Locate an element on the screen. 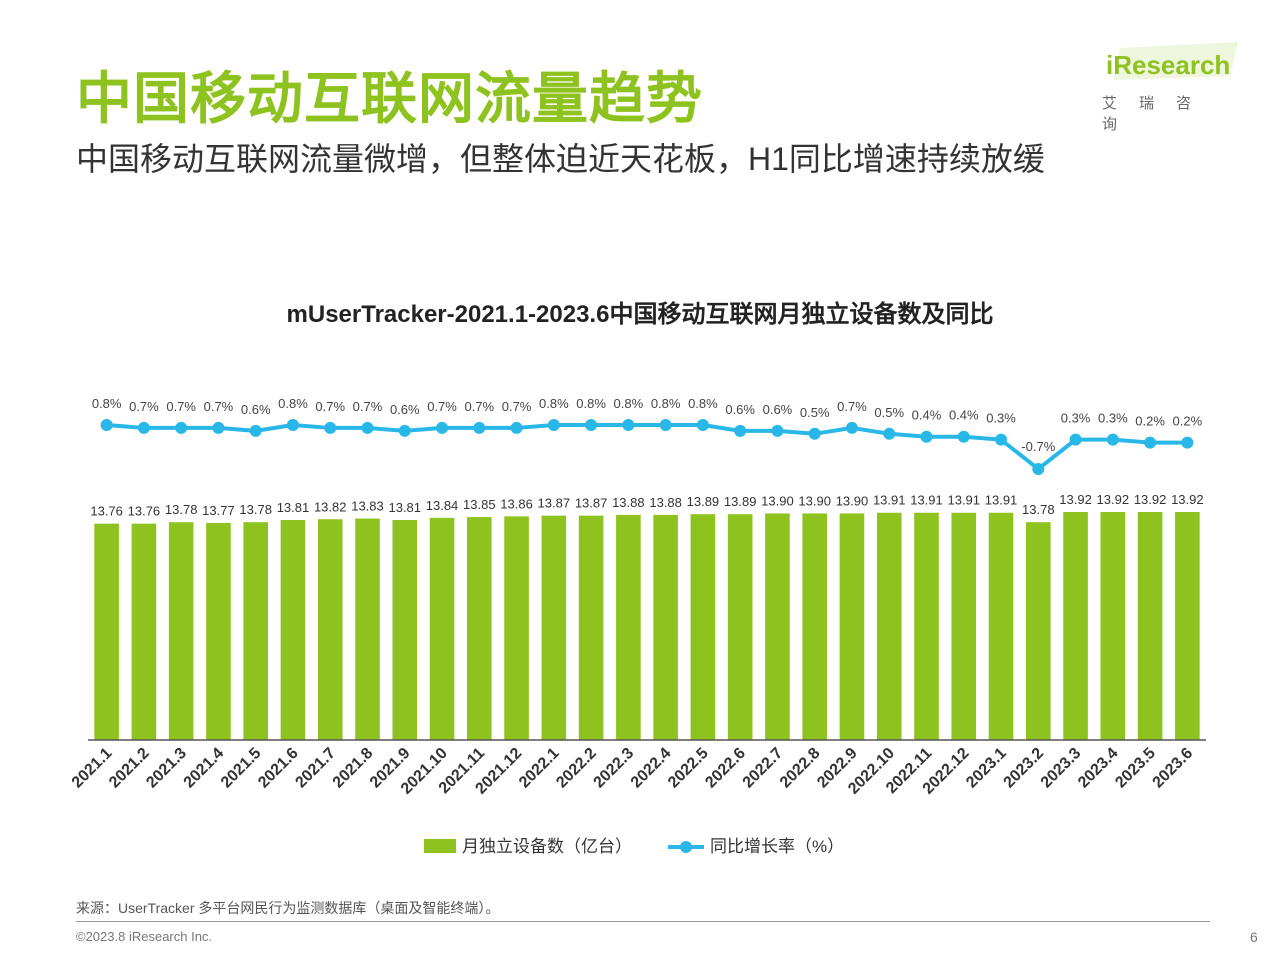 The width and height of the screenshot is (1280, 960). x-tick-label: 2022.2 is located at coordinates (576, 768).